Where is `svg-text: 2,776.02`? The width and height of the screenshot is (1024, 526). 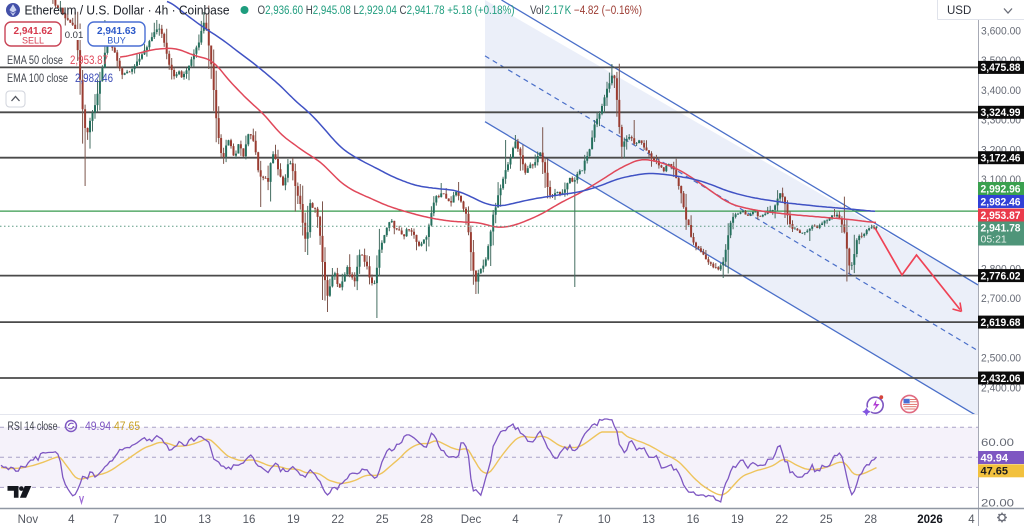
svg-text: 2,776.02 is located at coordinates (1001, 276).